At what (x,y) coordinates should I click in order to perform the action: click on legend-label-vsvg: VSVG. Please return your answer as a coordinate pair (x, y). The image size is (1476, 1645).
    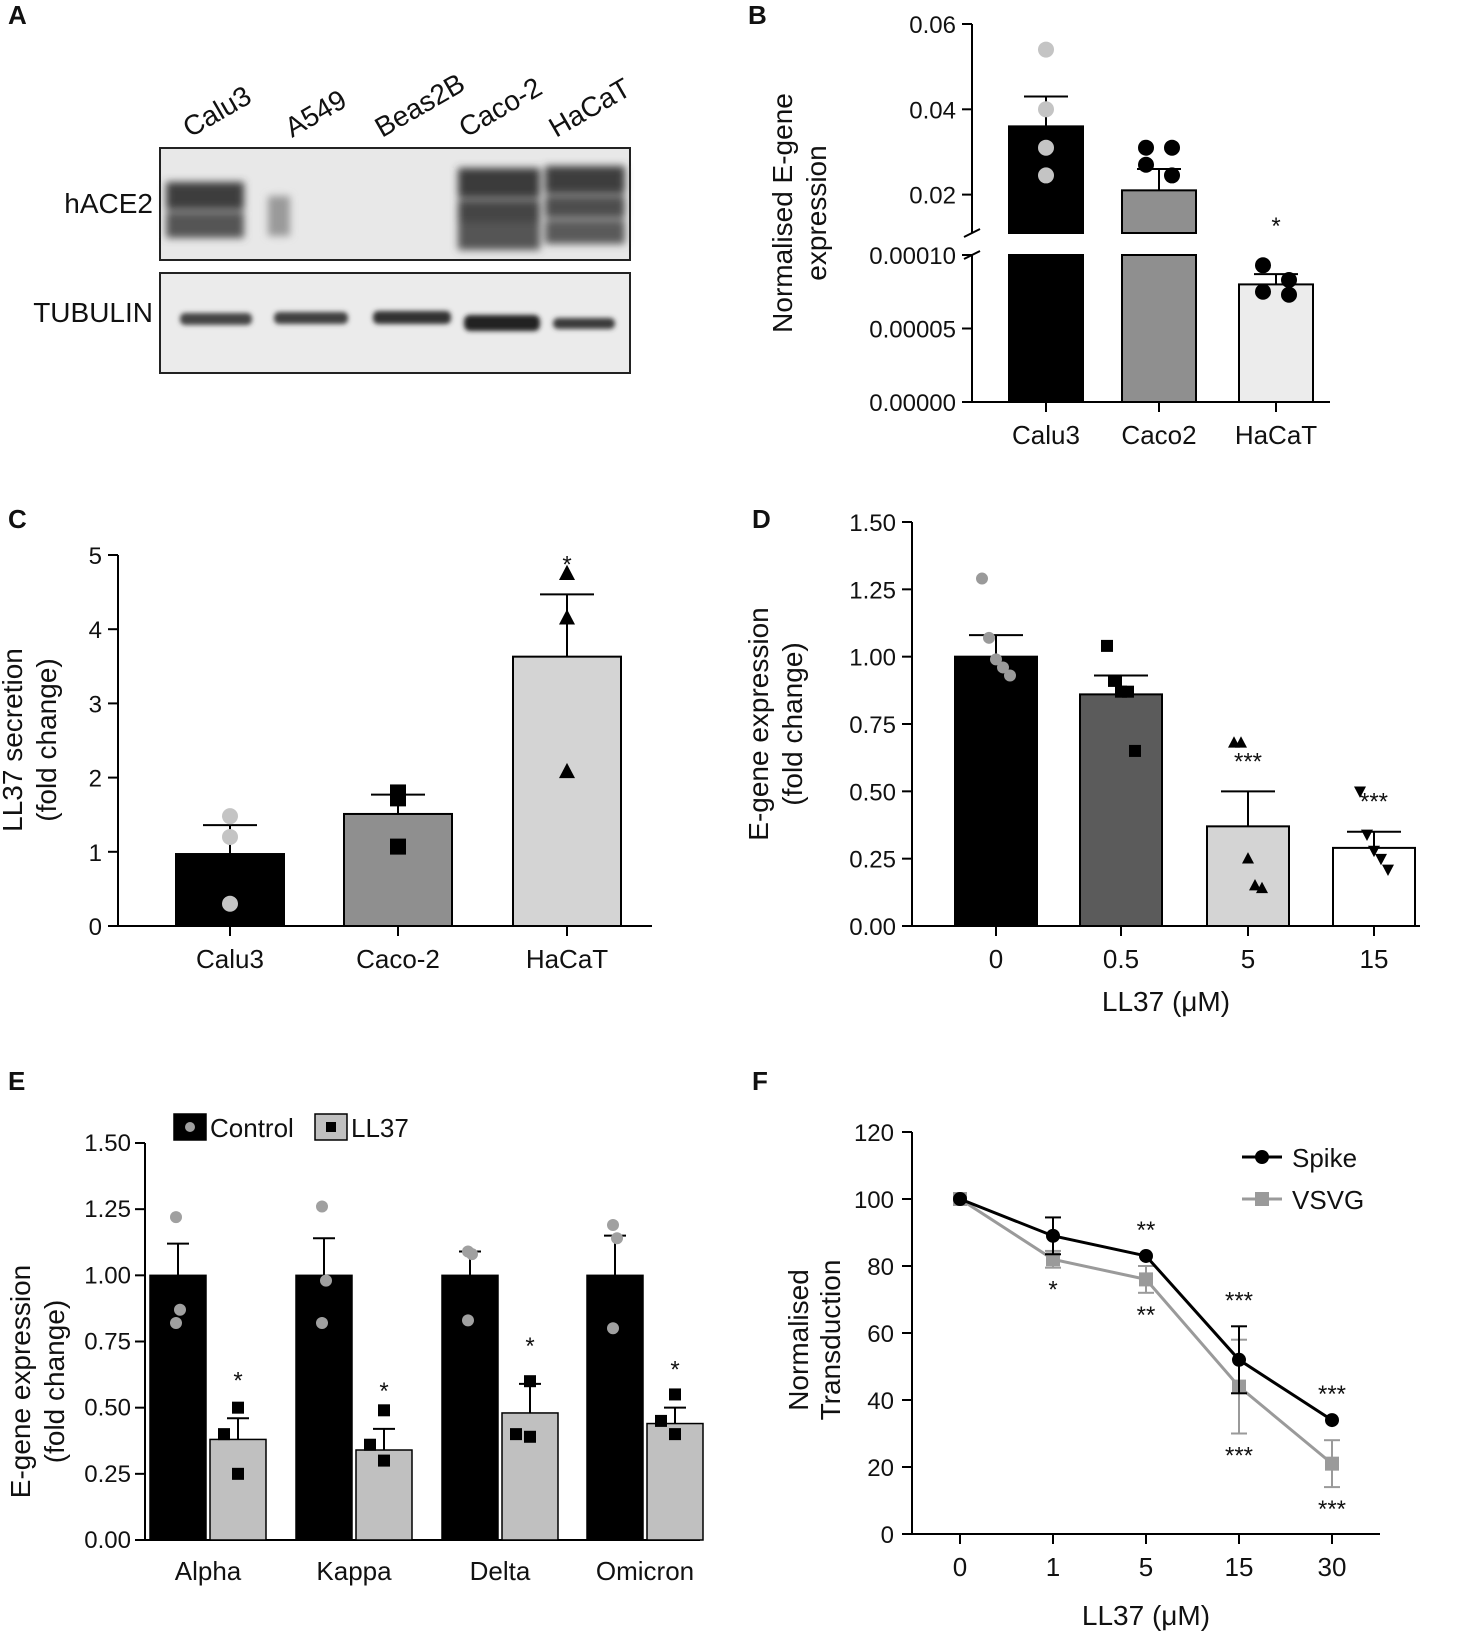
    Looking at the image, I should click on (1328, 1200).